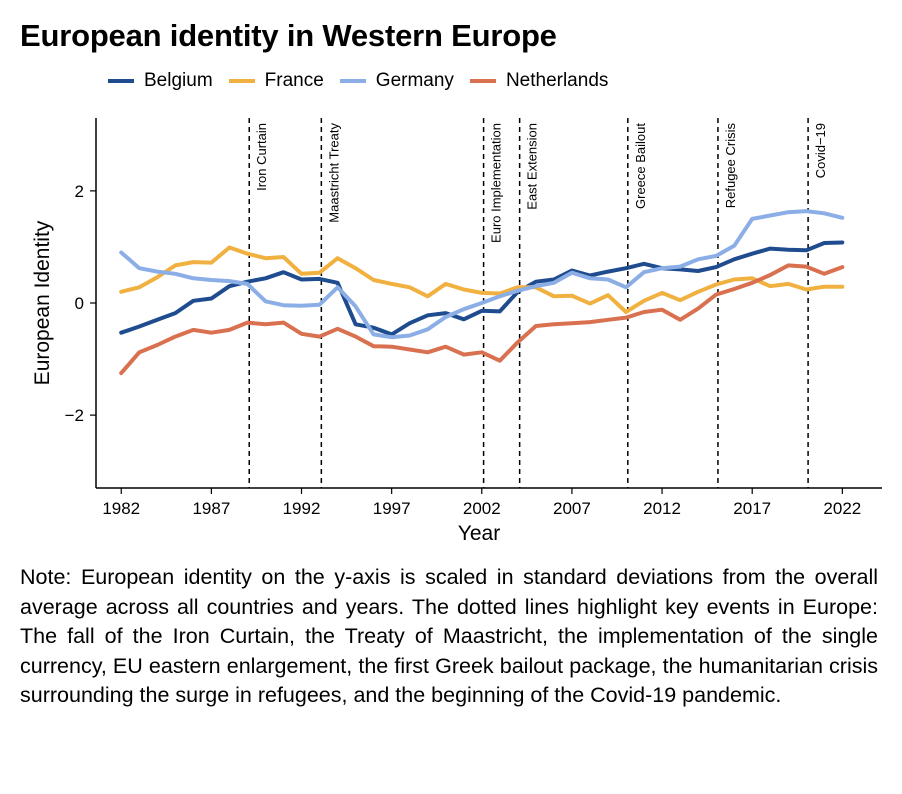  I want to click on event-label: Greece Bailout, so click(640, 166).